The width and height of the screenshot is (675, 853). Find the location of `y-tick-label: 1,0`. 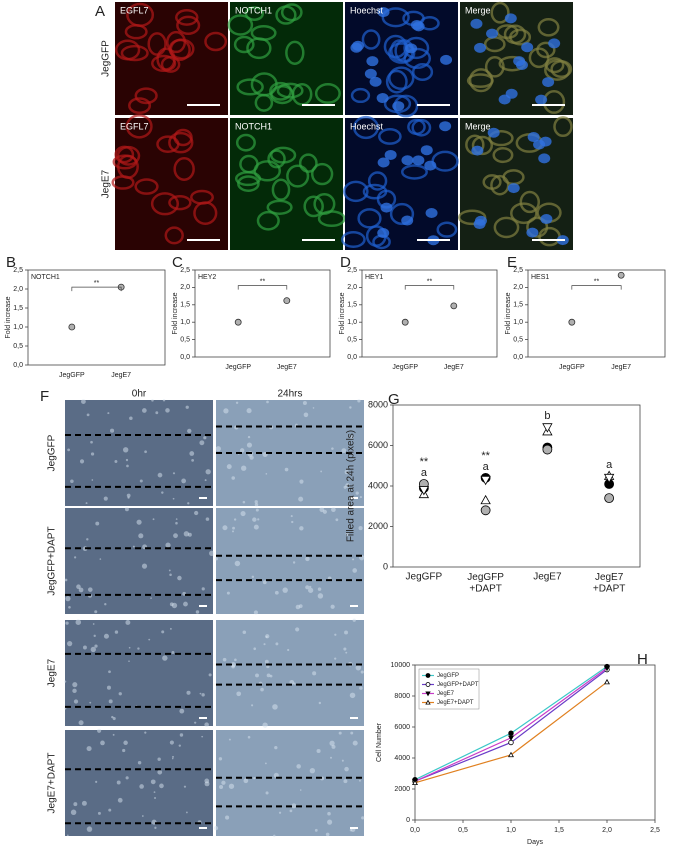

y-tick-label: 1,0 is located at coordinates (352, 322).